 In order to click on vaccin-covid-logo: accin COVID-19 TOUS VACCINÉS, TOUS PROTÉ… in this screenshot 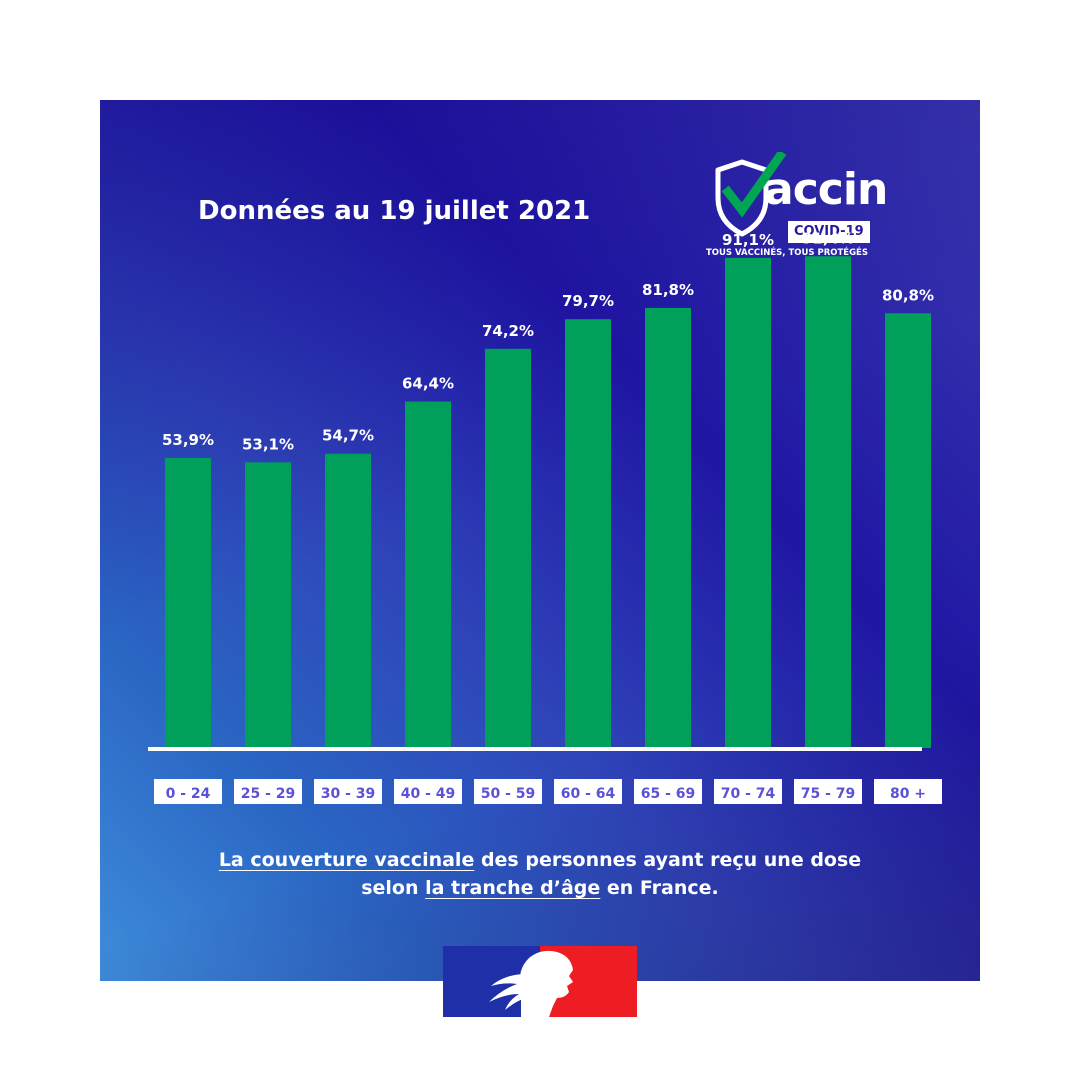, I will do `click(797, 211)`.